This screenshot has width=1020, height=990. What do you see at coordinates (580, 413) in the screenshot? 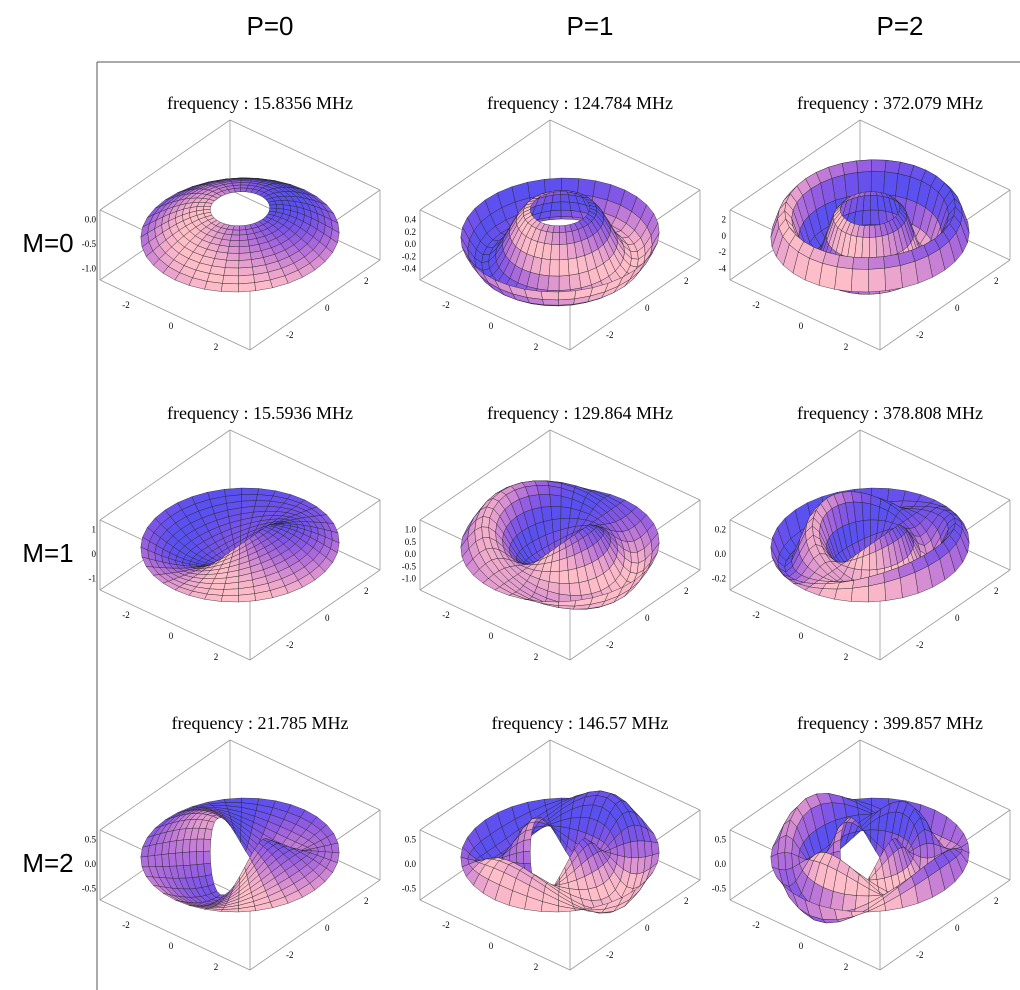
I see `panel-title: frequency : 129.864 MHz` at bounding box center [580, 413].